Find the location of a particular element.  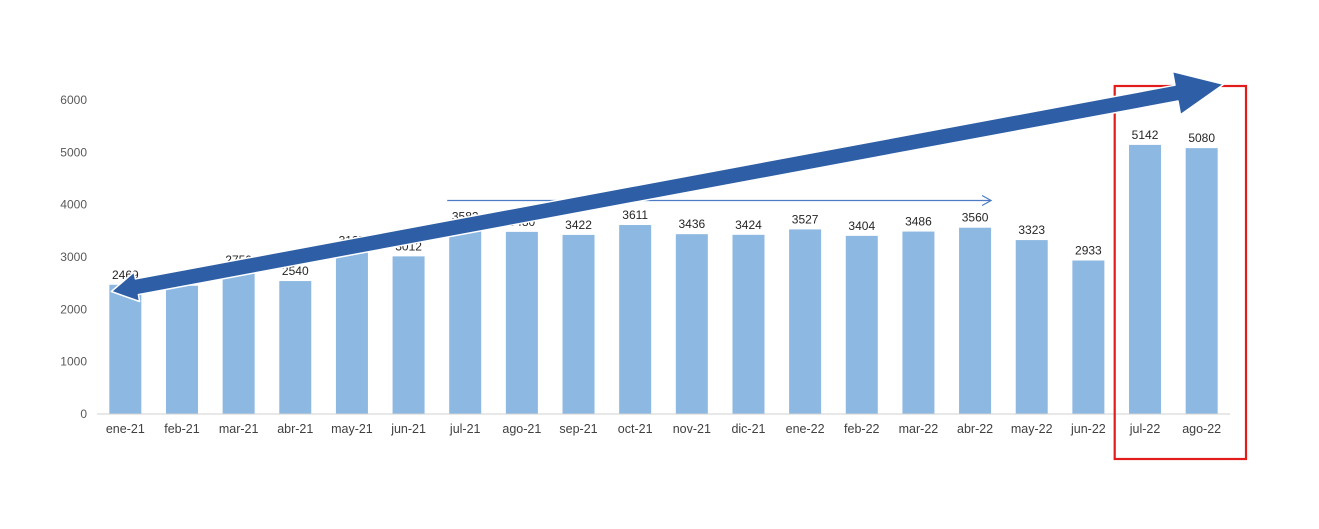

x-tick-label: feb-22 is located at coordinates (861, 429).